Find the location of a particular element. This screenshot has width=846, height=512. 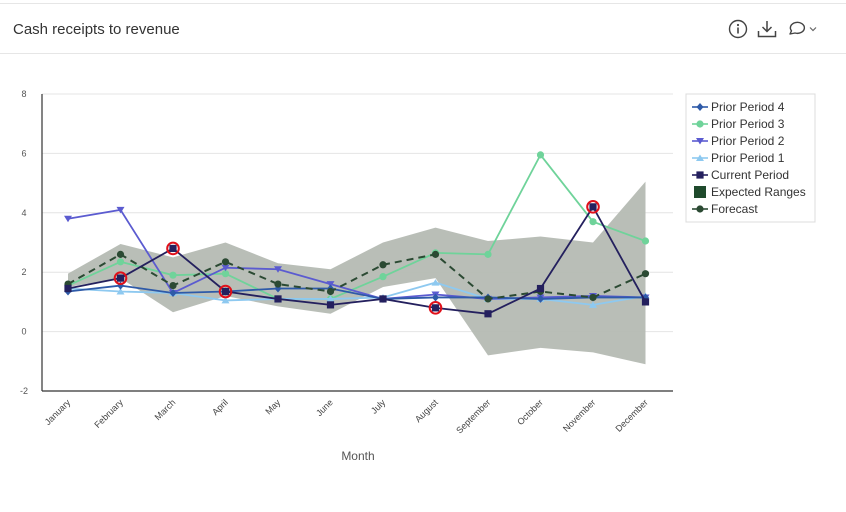

legend-label-current-period: Current Period is located at coordinates (750, 175).